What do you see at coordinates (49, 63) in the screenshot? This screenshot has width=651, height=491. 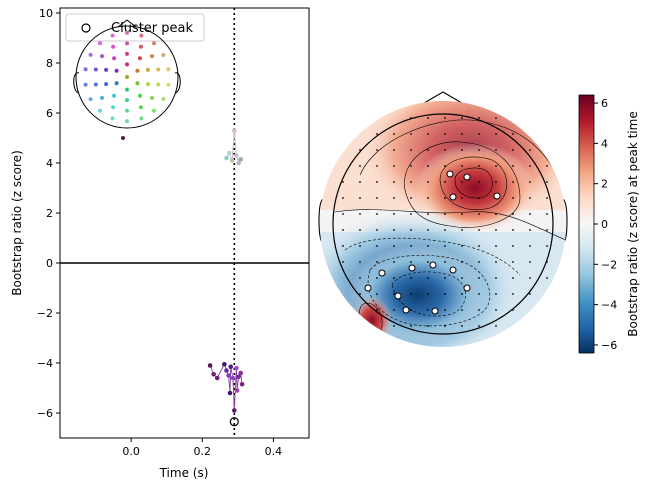 I see `y-tick-label: 8` at bounding box center [49, 63].